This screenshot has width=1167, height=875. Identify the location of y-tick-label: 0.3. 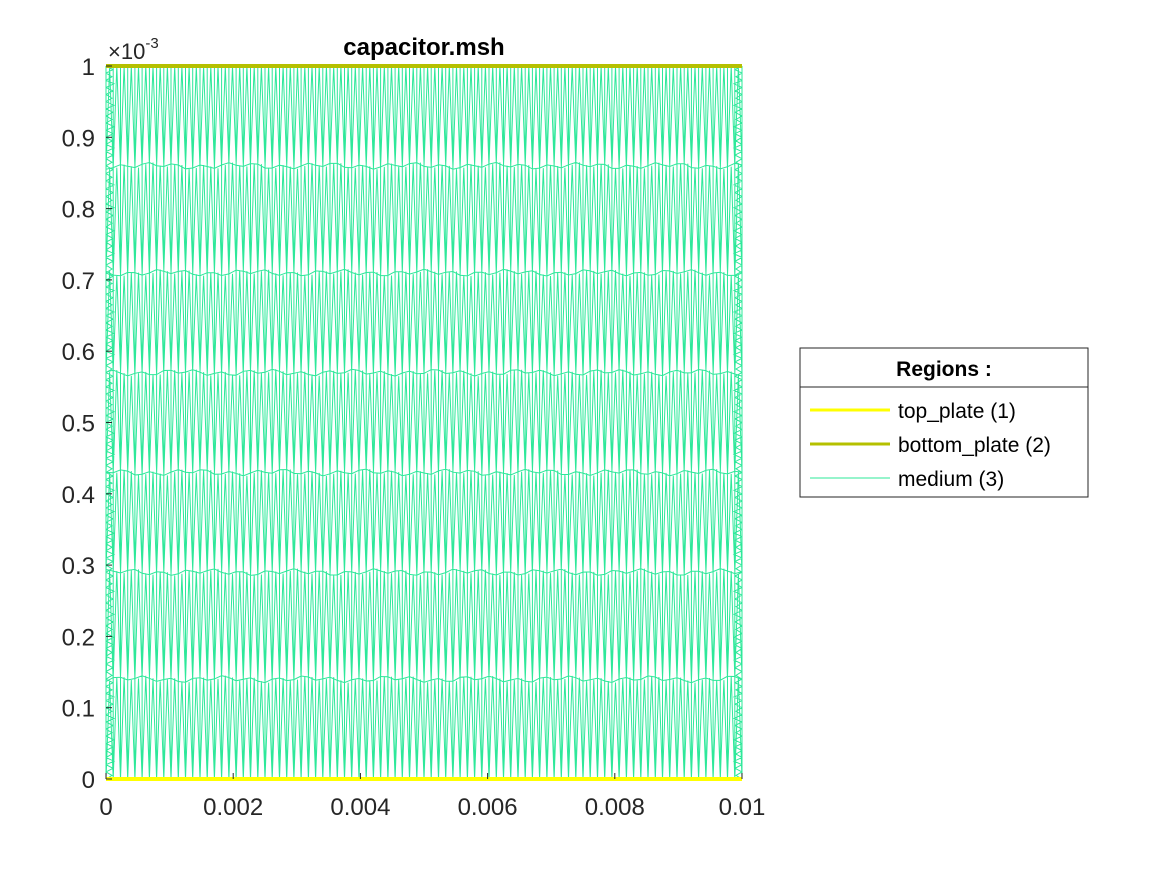
(78, 566).